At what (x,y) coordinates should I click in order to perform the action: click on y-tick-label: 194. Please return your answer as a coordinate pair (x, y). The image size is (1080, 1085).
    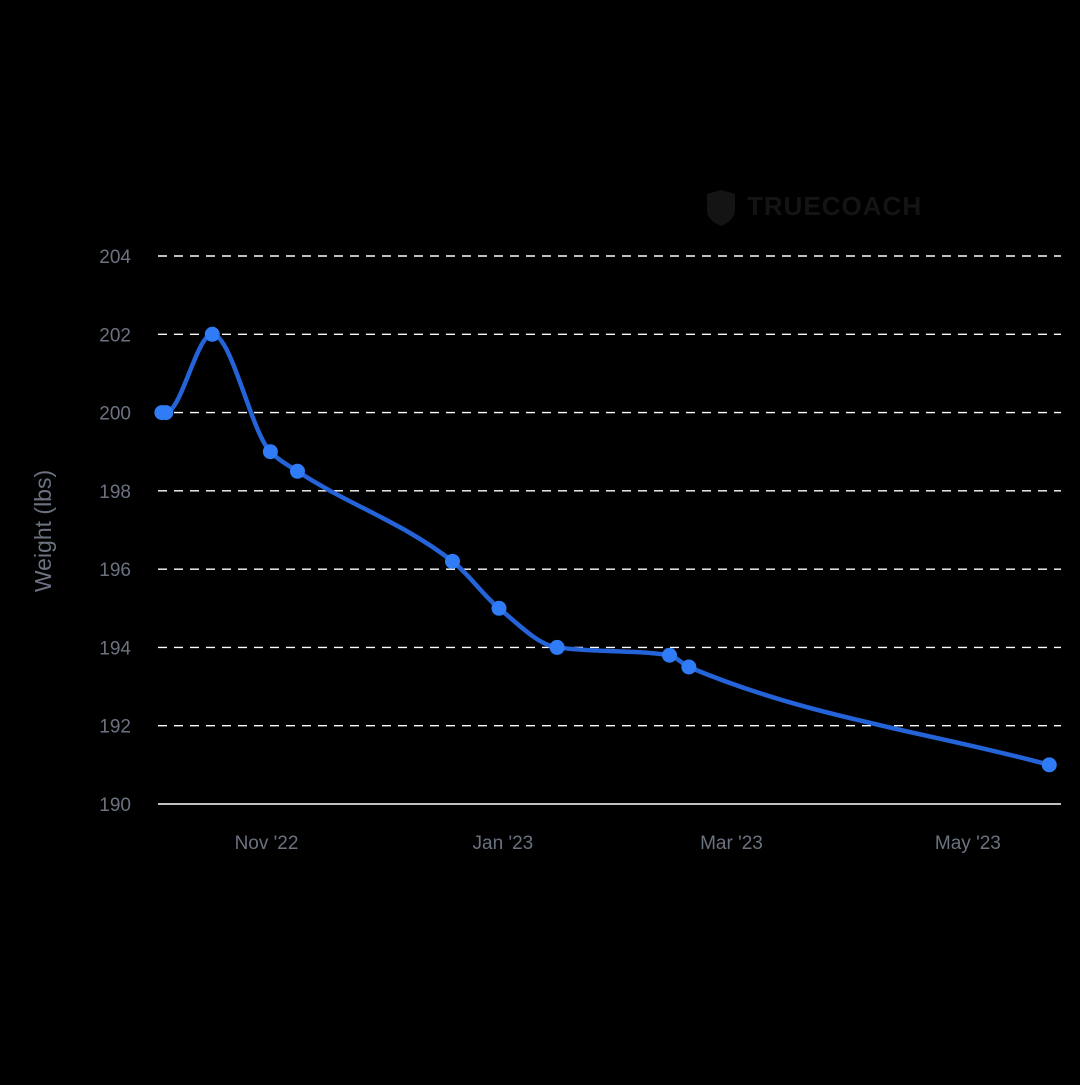
    Looking at the image, I should click on (115, 648).